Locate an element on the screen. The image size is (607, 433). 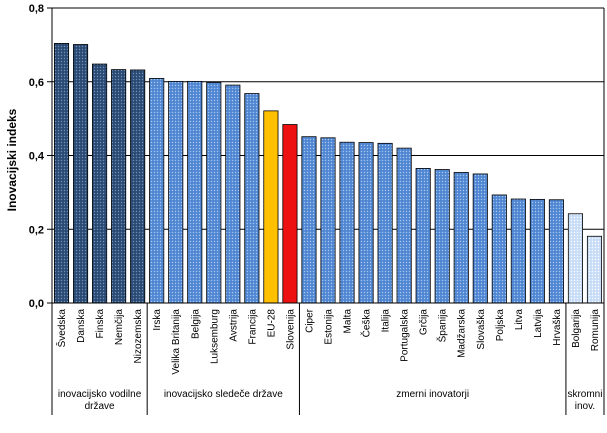
x-category-label: Irska is located at coordinates (157, 320).